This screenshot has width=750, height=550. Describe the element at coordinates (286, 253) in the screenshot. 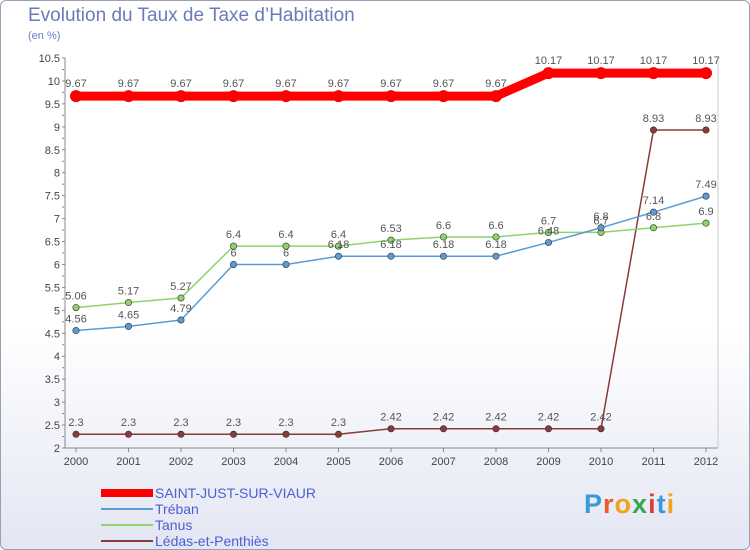

I see `data-label-1-4: 6` at that location.